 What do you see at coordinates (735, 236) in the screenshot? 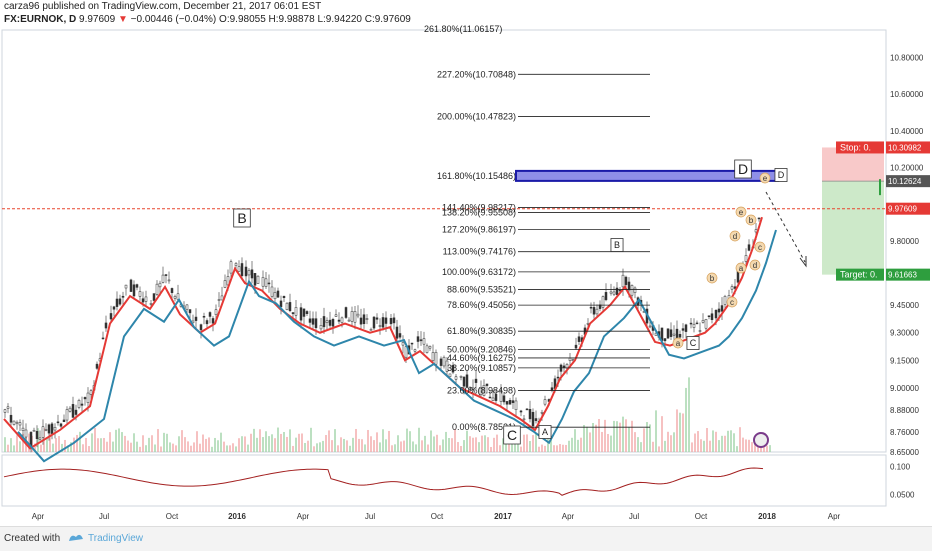
I see `wave-label: d` at bounding box center [735, 236].